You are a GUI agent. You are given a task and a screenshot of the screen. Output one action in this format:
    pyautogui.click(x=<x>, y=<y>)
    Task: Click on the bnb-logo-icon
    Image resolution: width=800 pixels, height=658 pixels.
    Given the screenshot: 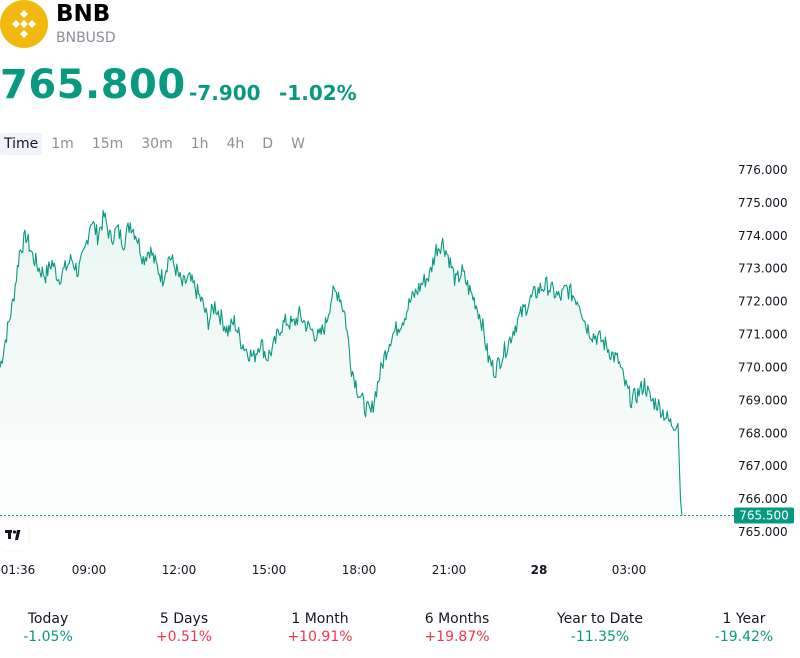 What is the action you would take?
    pyautogui.click(x=24, y=24)
    